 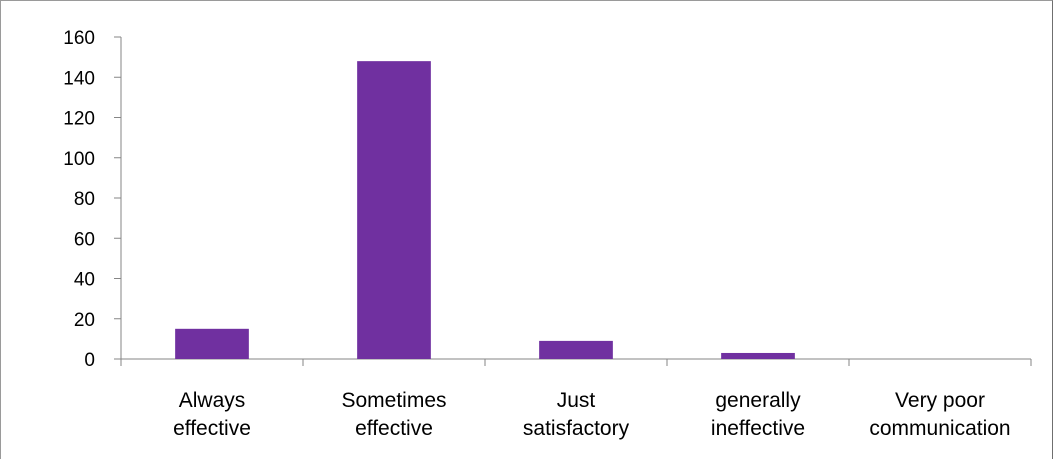 What do you see at coordinates (212, 414) in the screenshot?
I see `x-category-label: Always effective` at bounding box center [212, 414].